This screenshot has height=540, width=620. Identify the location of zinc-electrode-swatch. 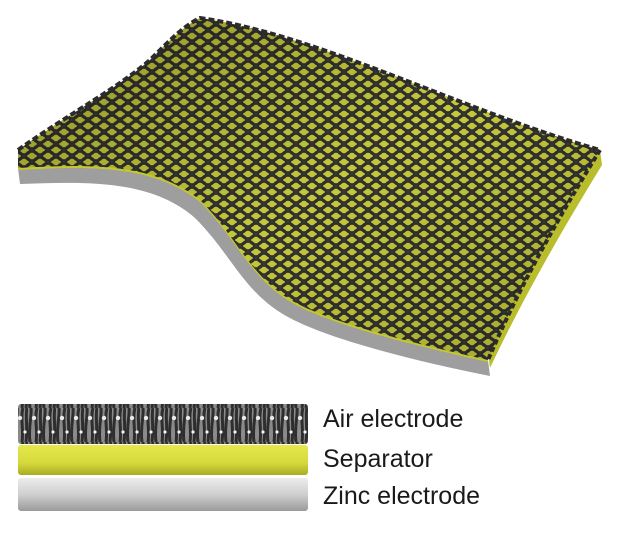
(163, 494).